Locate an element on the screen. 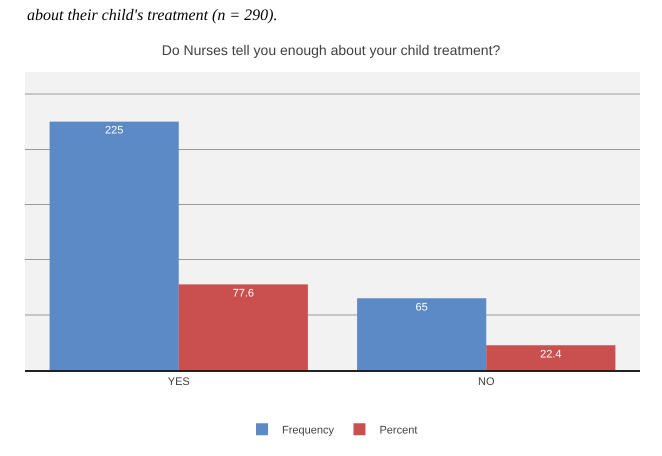  x-tick-label: NO is located at coordinates (486, 382).